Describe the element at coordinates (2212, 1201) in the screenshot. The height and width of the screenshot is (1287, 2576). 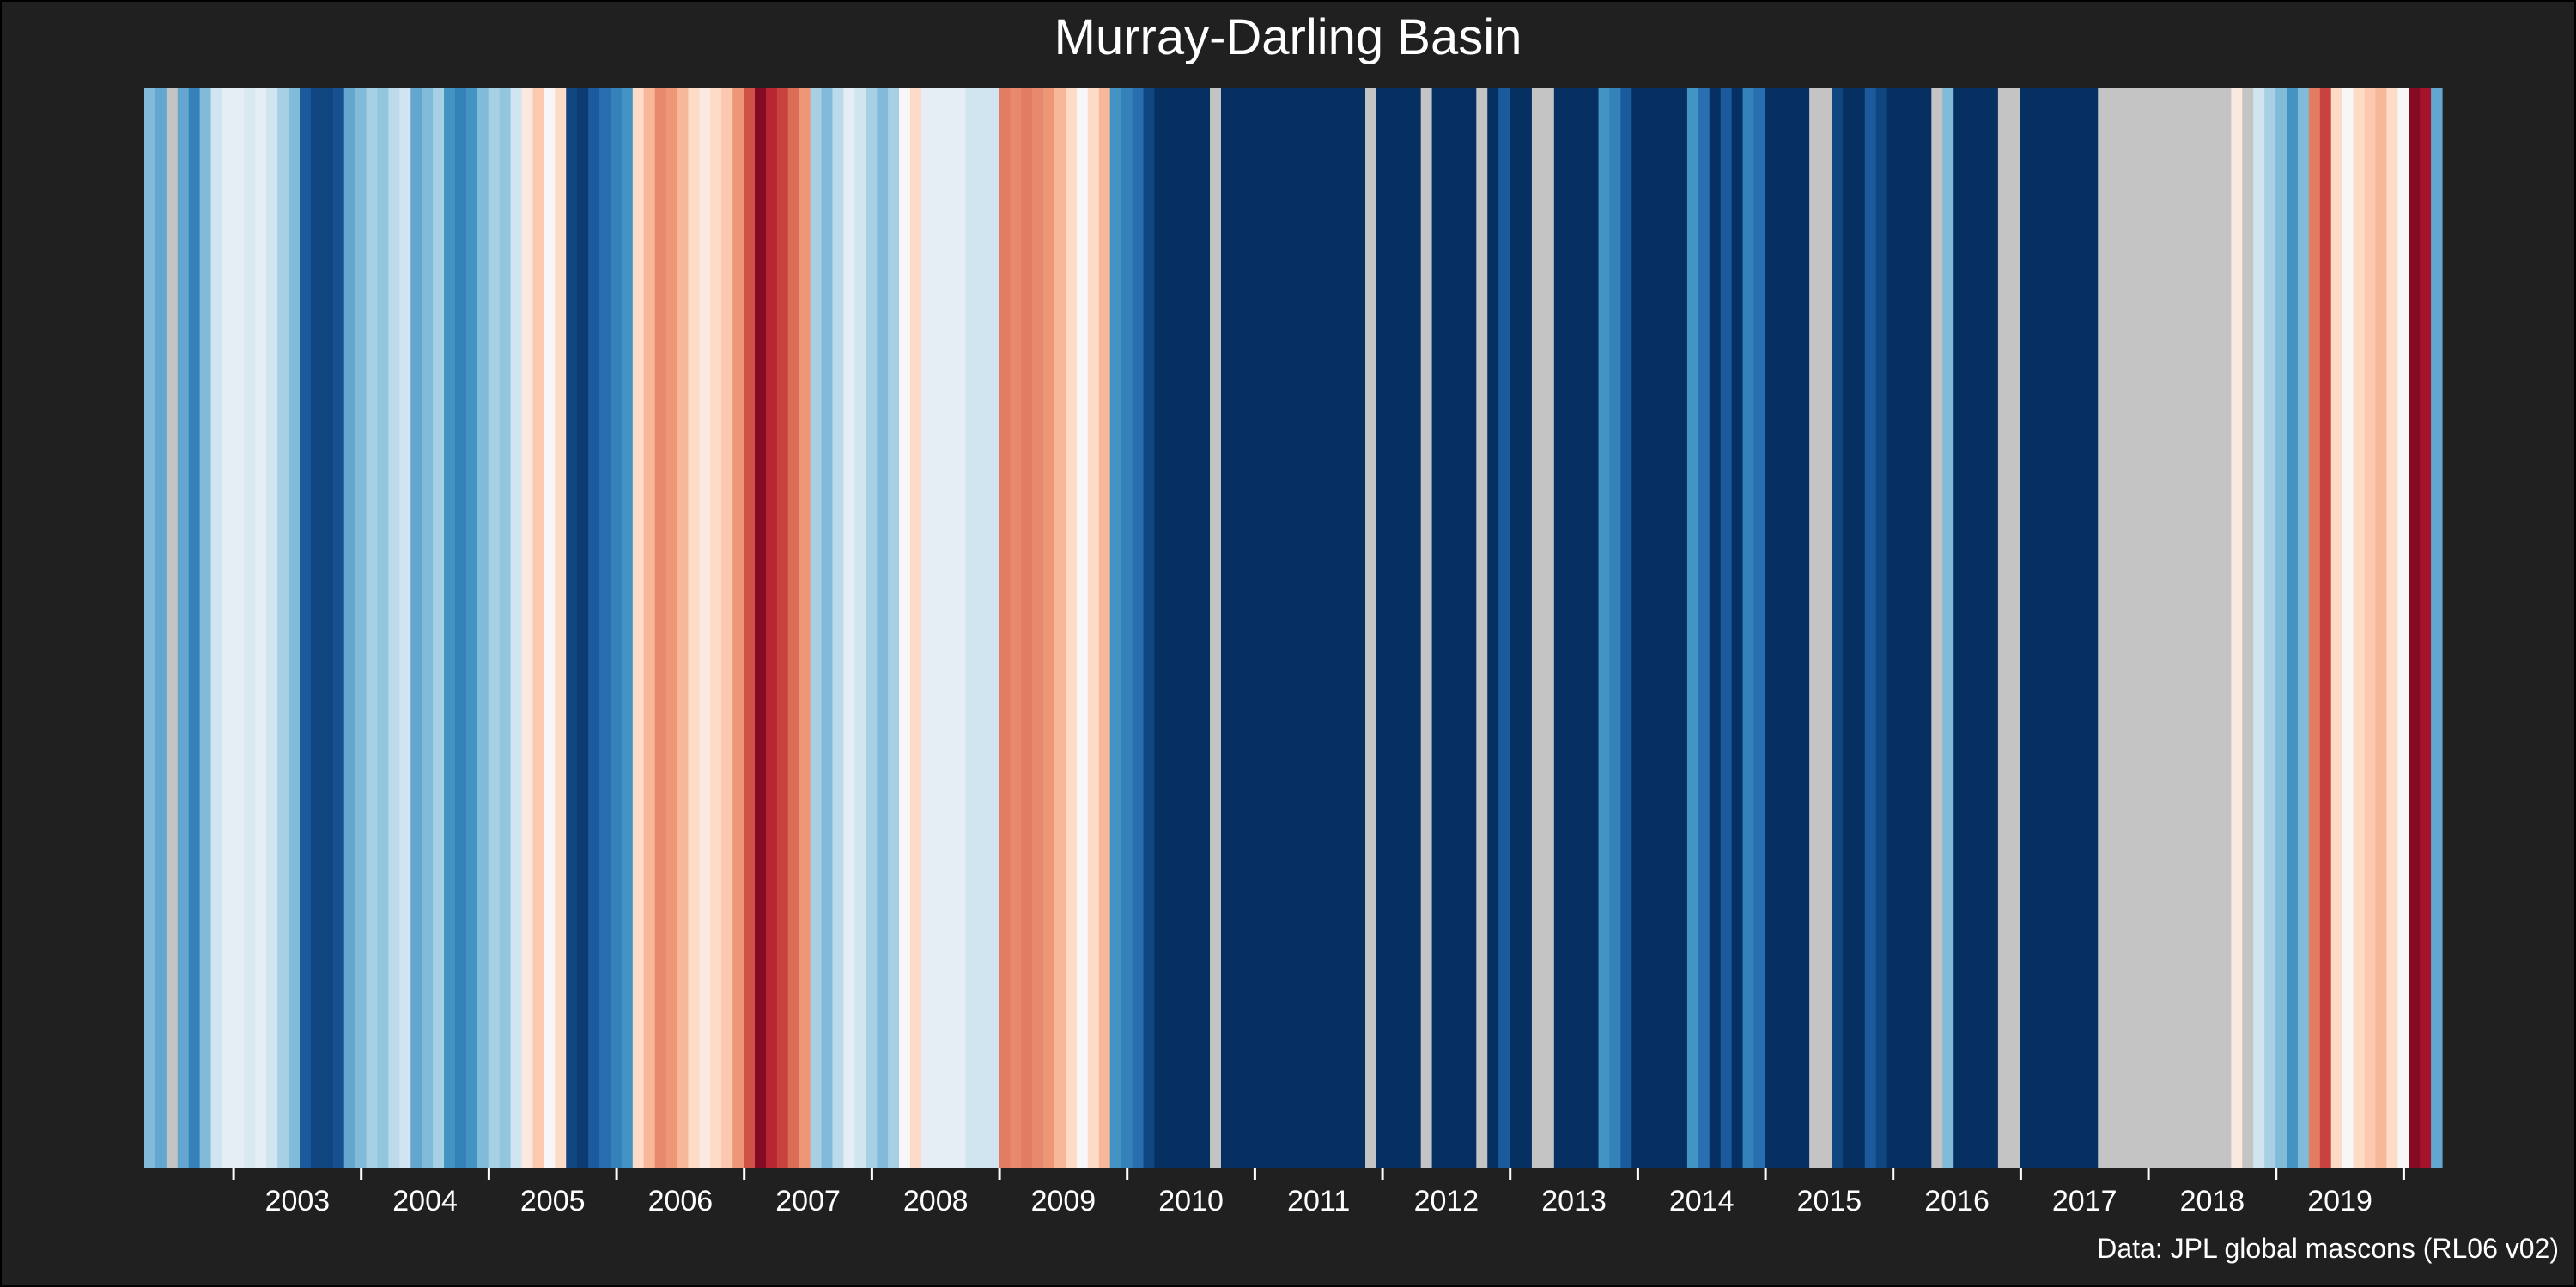
I see `x-tick-label: 2018` at that location.